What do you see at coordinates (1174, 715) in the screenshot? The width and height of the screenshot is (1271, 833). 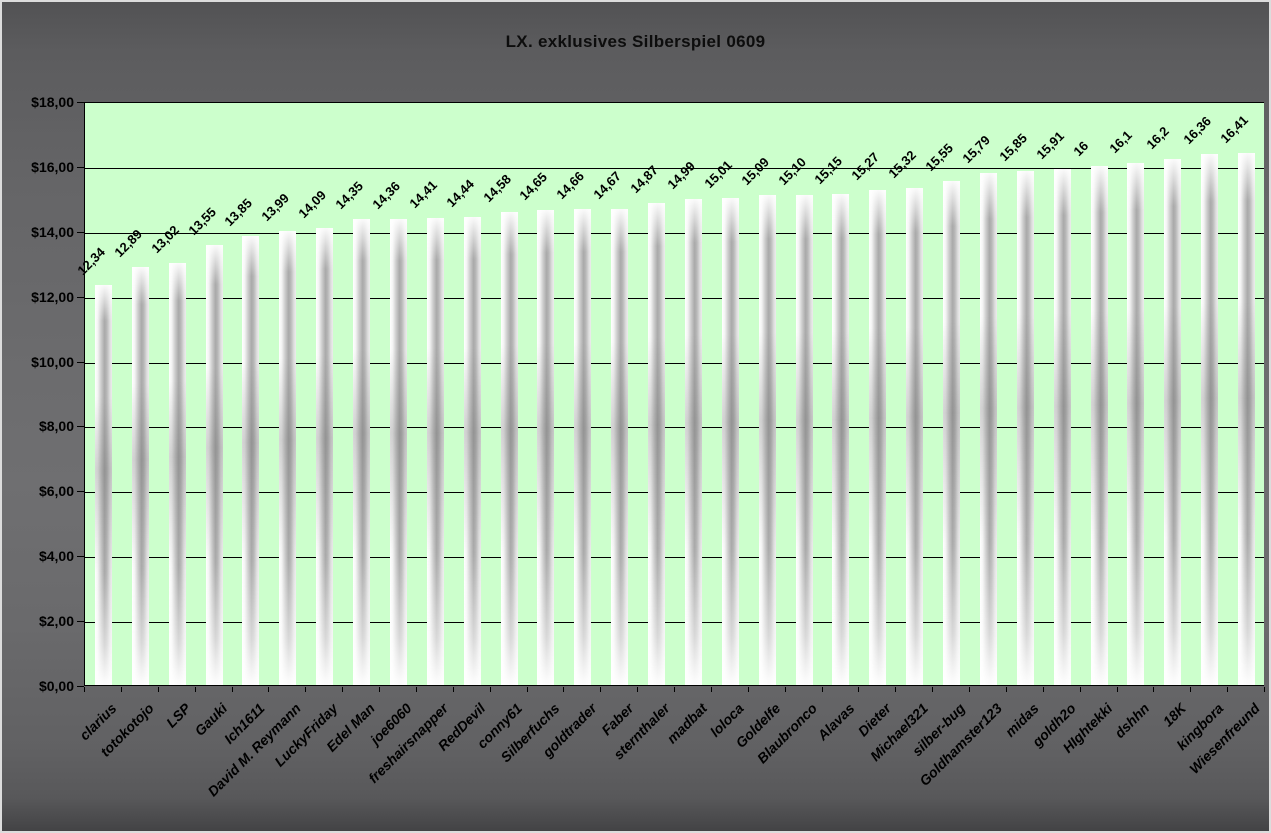 I see `category-label: 18K` at bounding box center [1174, 715].